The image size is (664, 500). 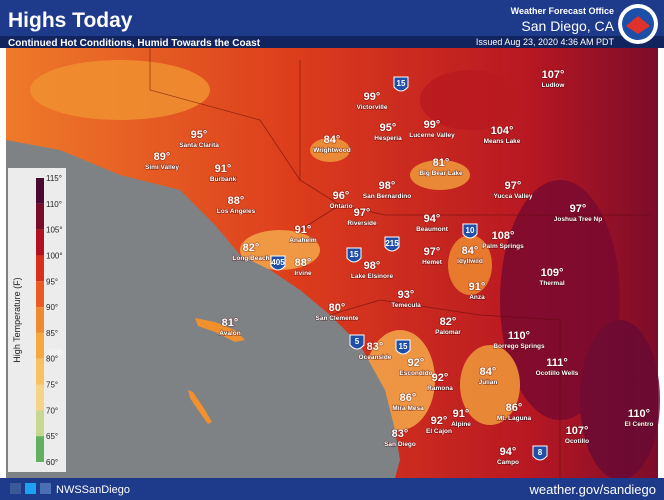 What do you see at coordinates (503, 246) in the screenshot?
I see `city-name: Palm Springs` at bounding box center [503, 246].